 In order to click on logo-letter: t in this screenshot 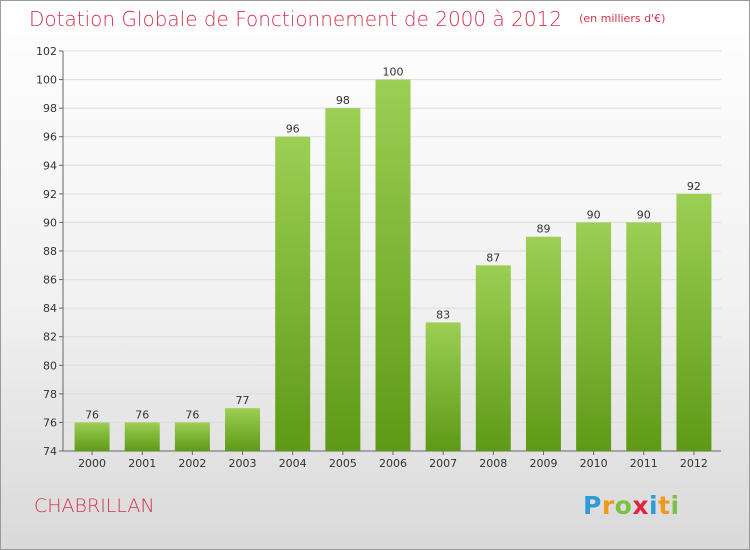, I will do `click(664, 505)`.